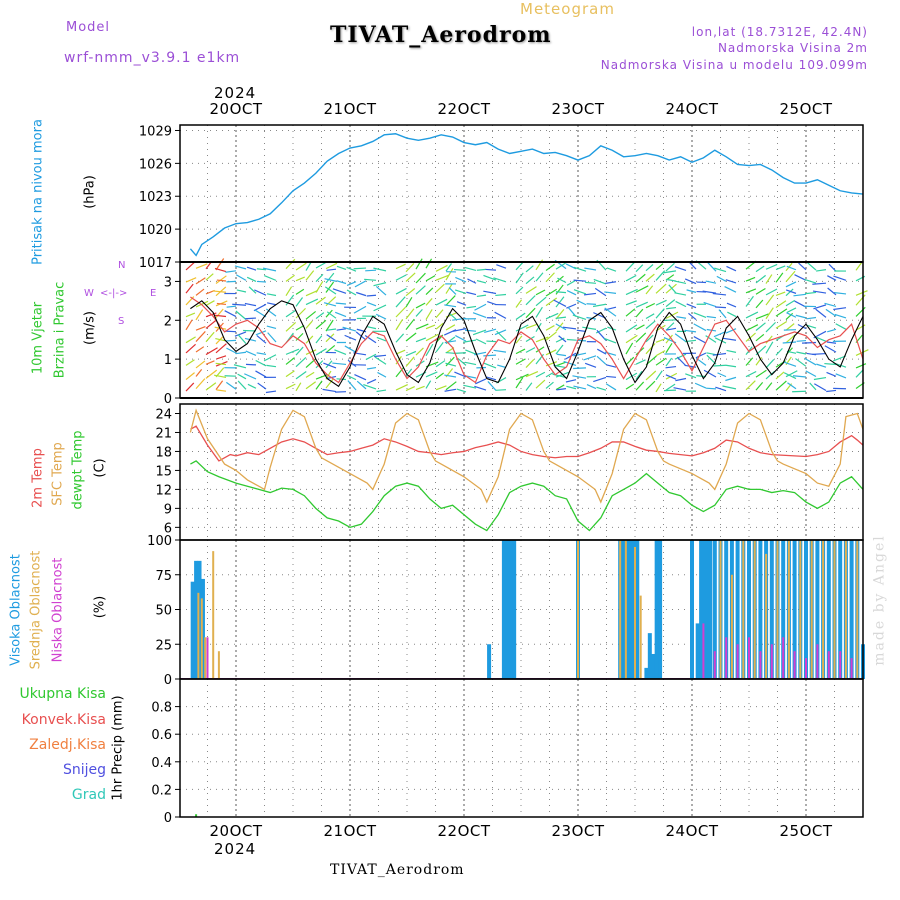 The height and width of the screenshot is (900, 900). Describe the element at coordinates (161, 790) in the screenshot. I see `y-tick-label: 0.2` at that location.